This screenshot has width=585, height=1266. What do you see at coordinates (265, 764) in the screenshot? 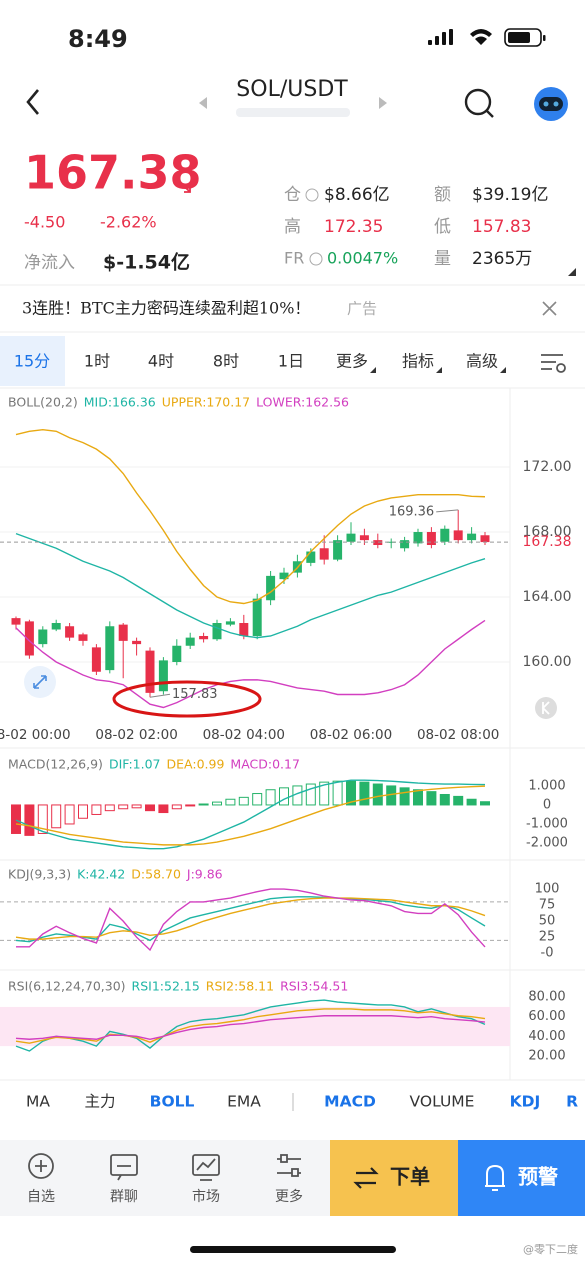
I see `legend-item: MACD:0.17` at bounding box center [265, 764].